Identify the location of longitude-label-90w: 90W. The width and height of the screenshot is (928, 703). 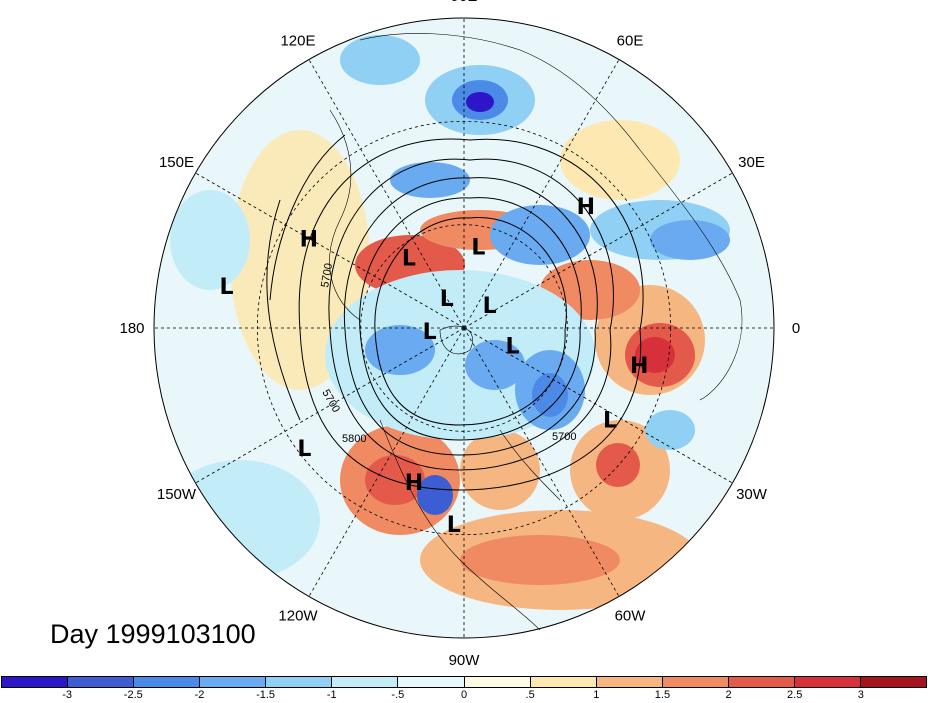
(465, 660).